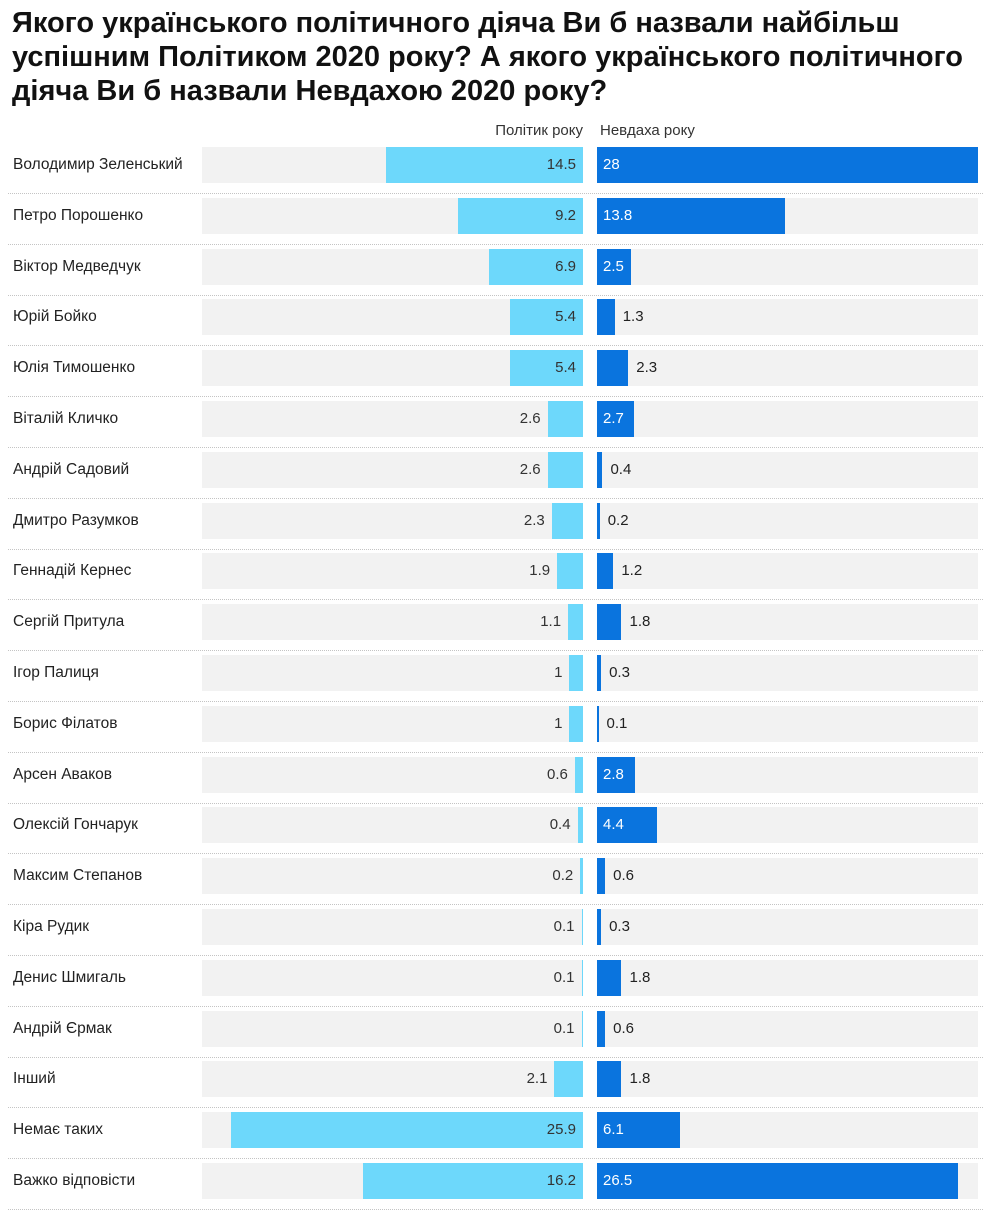 The image size is (991, 1214). What do you see at coordinates (495, 832) in the screenshot?
I see `chart-row: Олексій Гончарук 0.4 4.4` at bounding box center [495, 832].